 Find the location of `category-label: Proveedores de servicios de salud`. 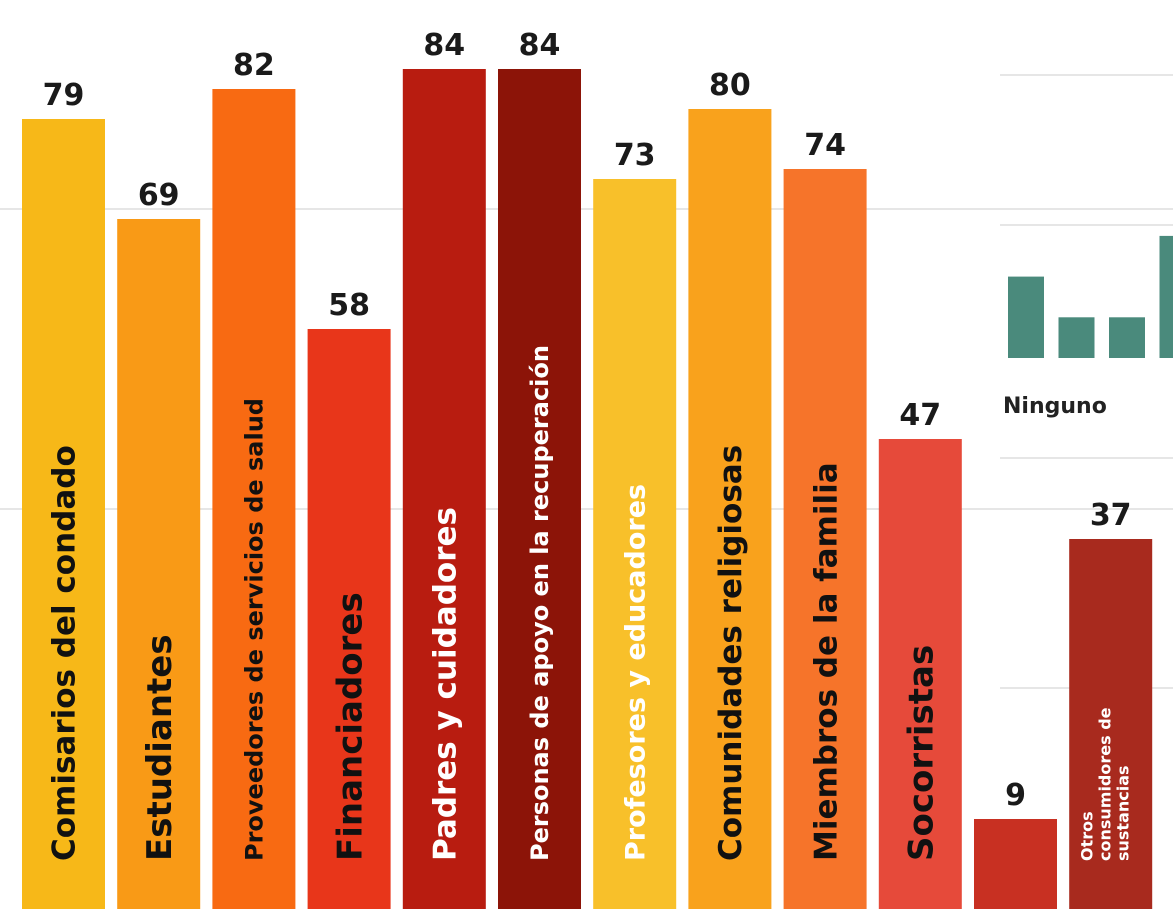

category-label: Proveedores de servicios de salud is located at coordinates (255, 629).